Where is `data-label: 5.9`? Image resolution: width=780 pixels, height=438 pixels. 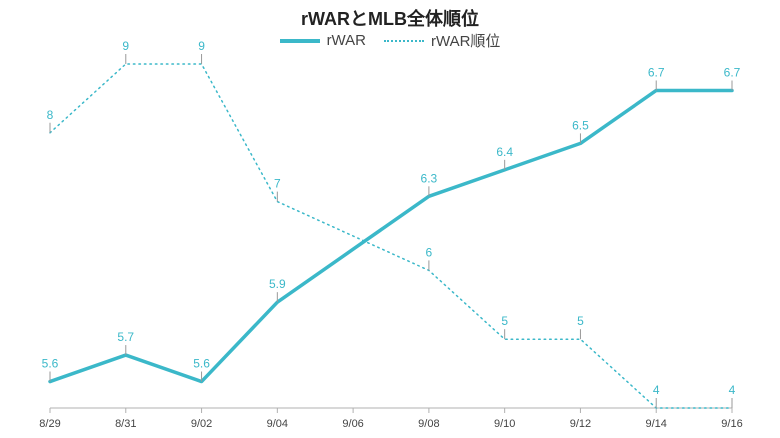
data-label: 5.9 is located at coordinates (277, 284).